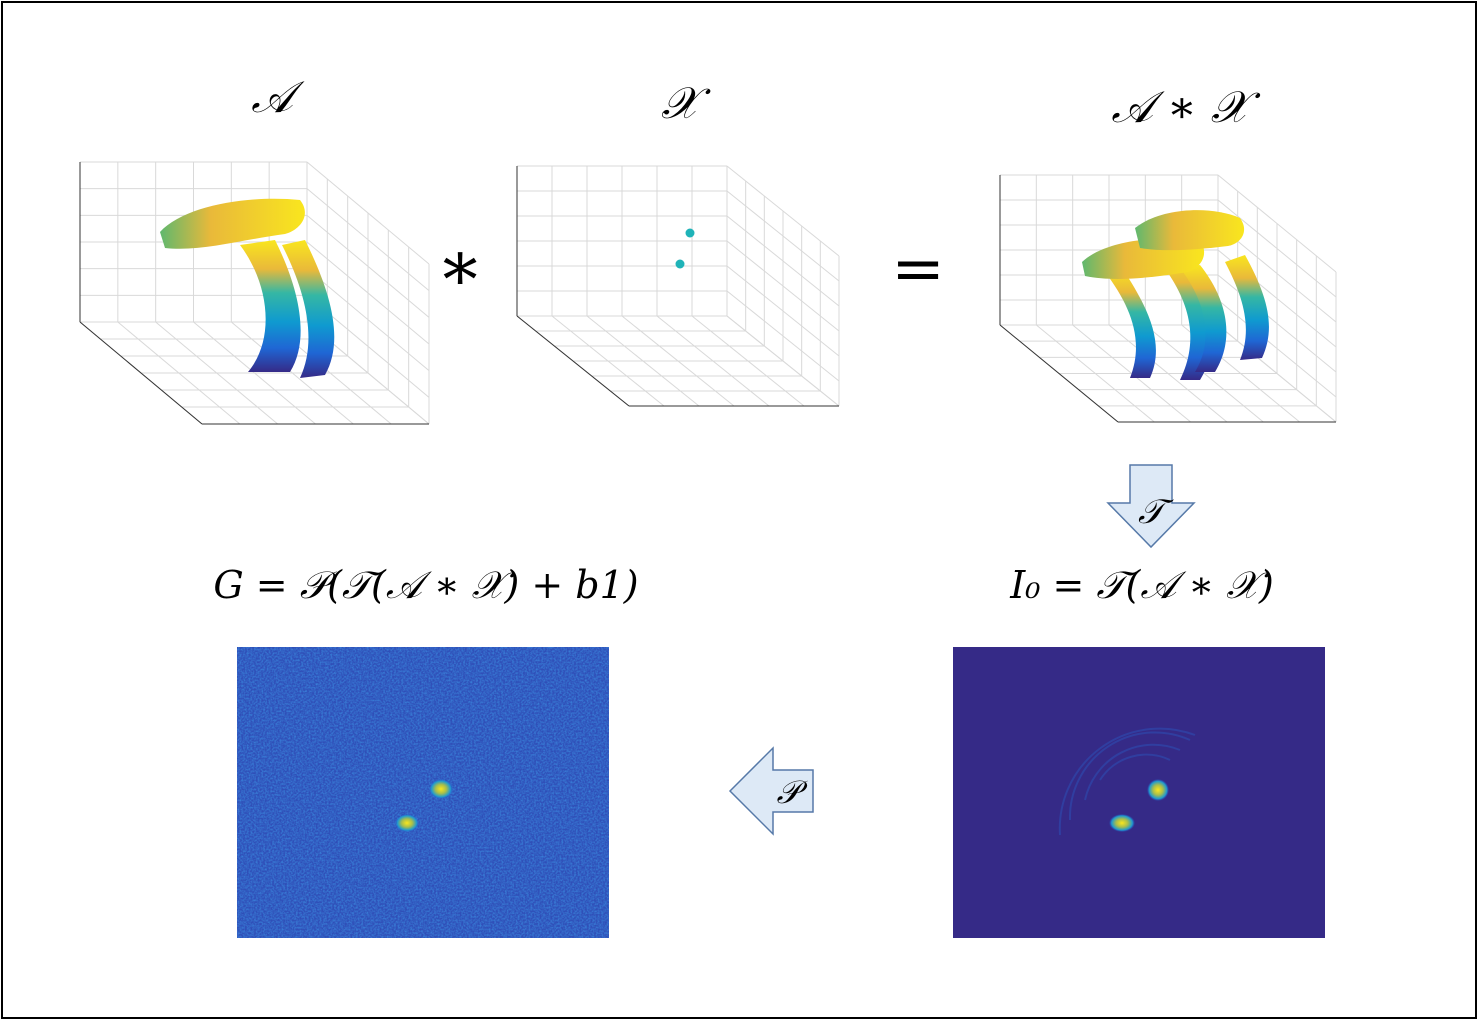 The height and width of the screenshot is (1022, 1480). I want to click on kernel-shape-a, so click(247, 288).